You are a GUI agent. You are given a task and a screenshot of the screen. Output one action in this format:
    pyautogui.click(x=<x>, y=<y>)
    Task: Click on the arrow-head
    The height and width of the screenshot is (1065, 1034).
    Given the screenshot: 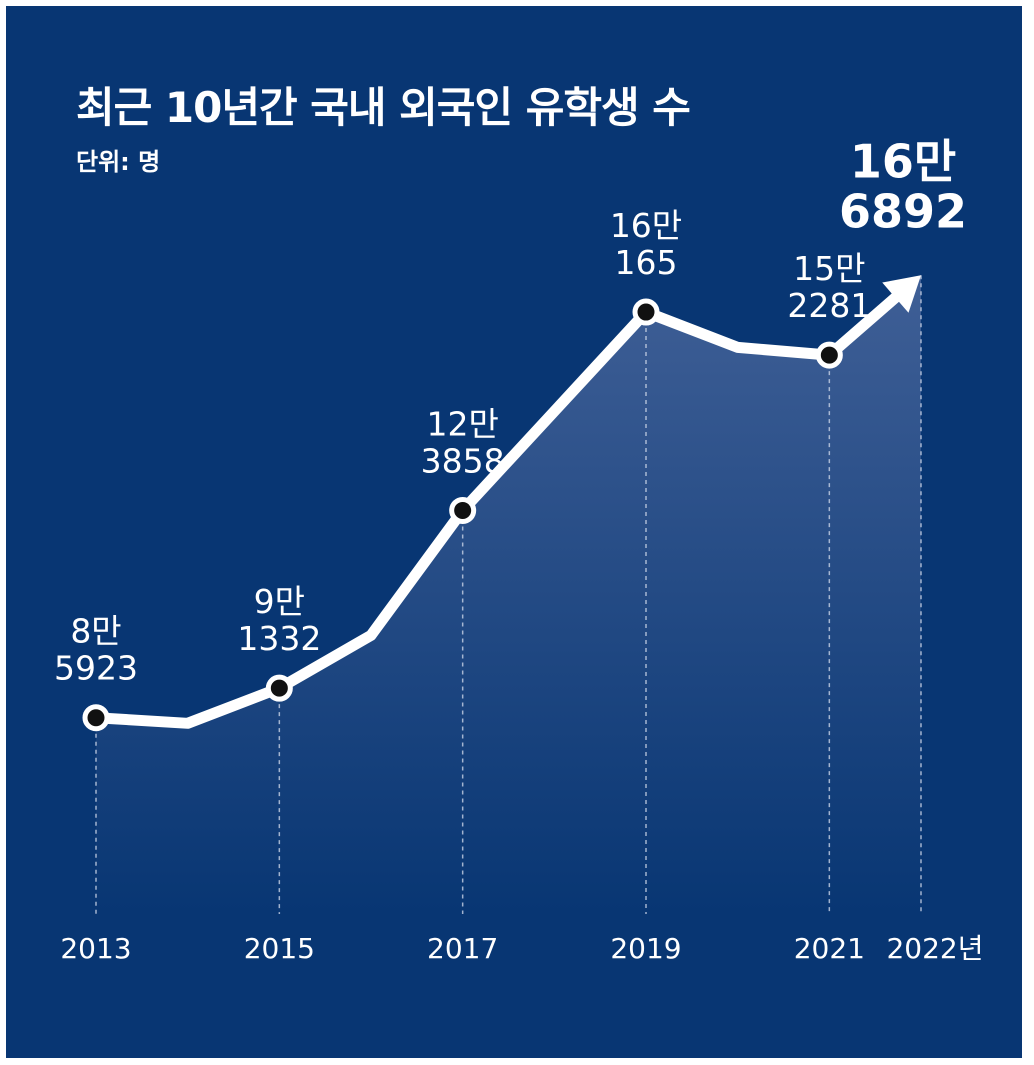 What is the action you would take?
    pyautogui.click(x=901, y=294)
    